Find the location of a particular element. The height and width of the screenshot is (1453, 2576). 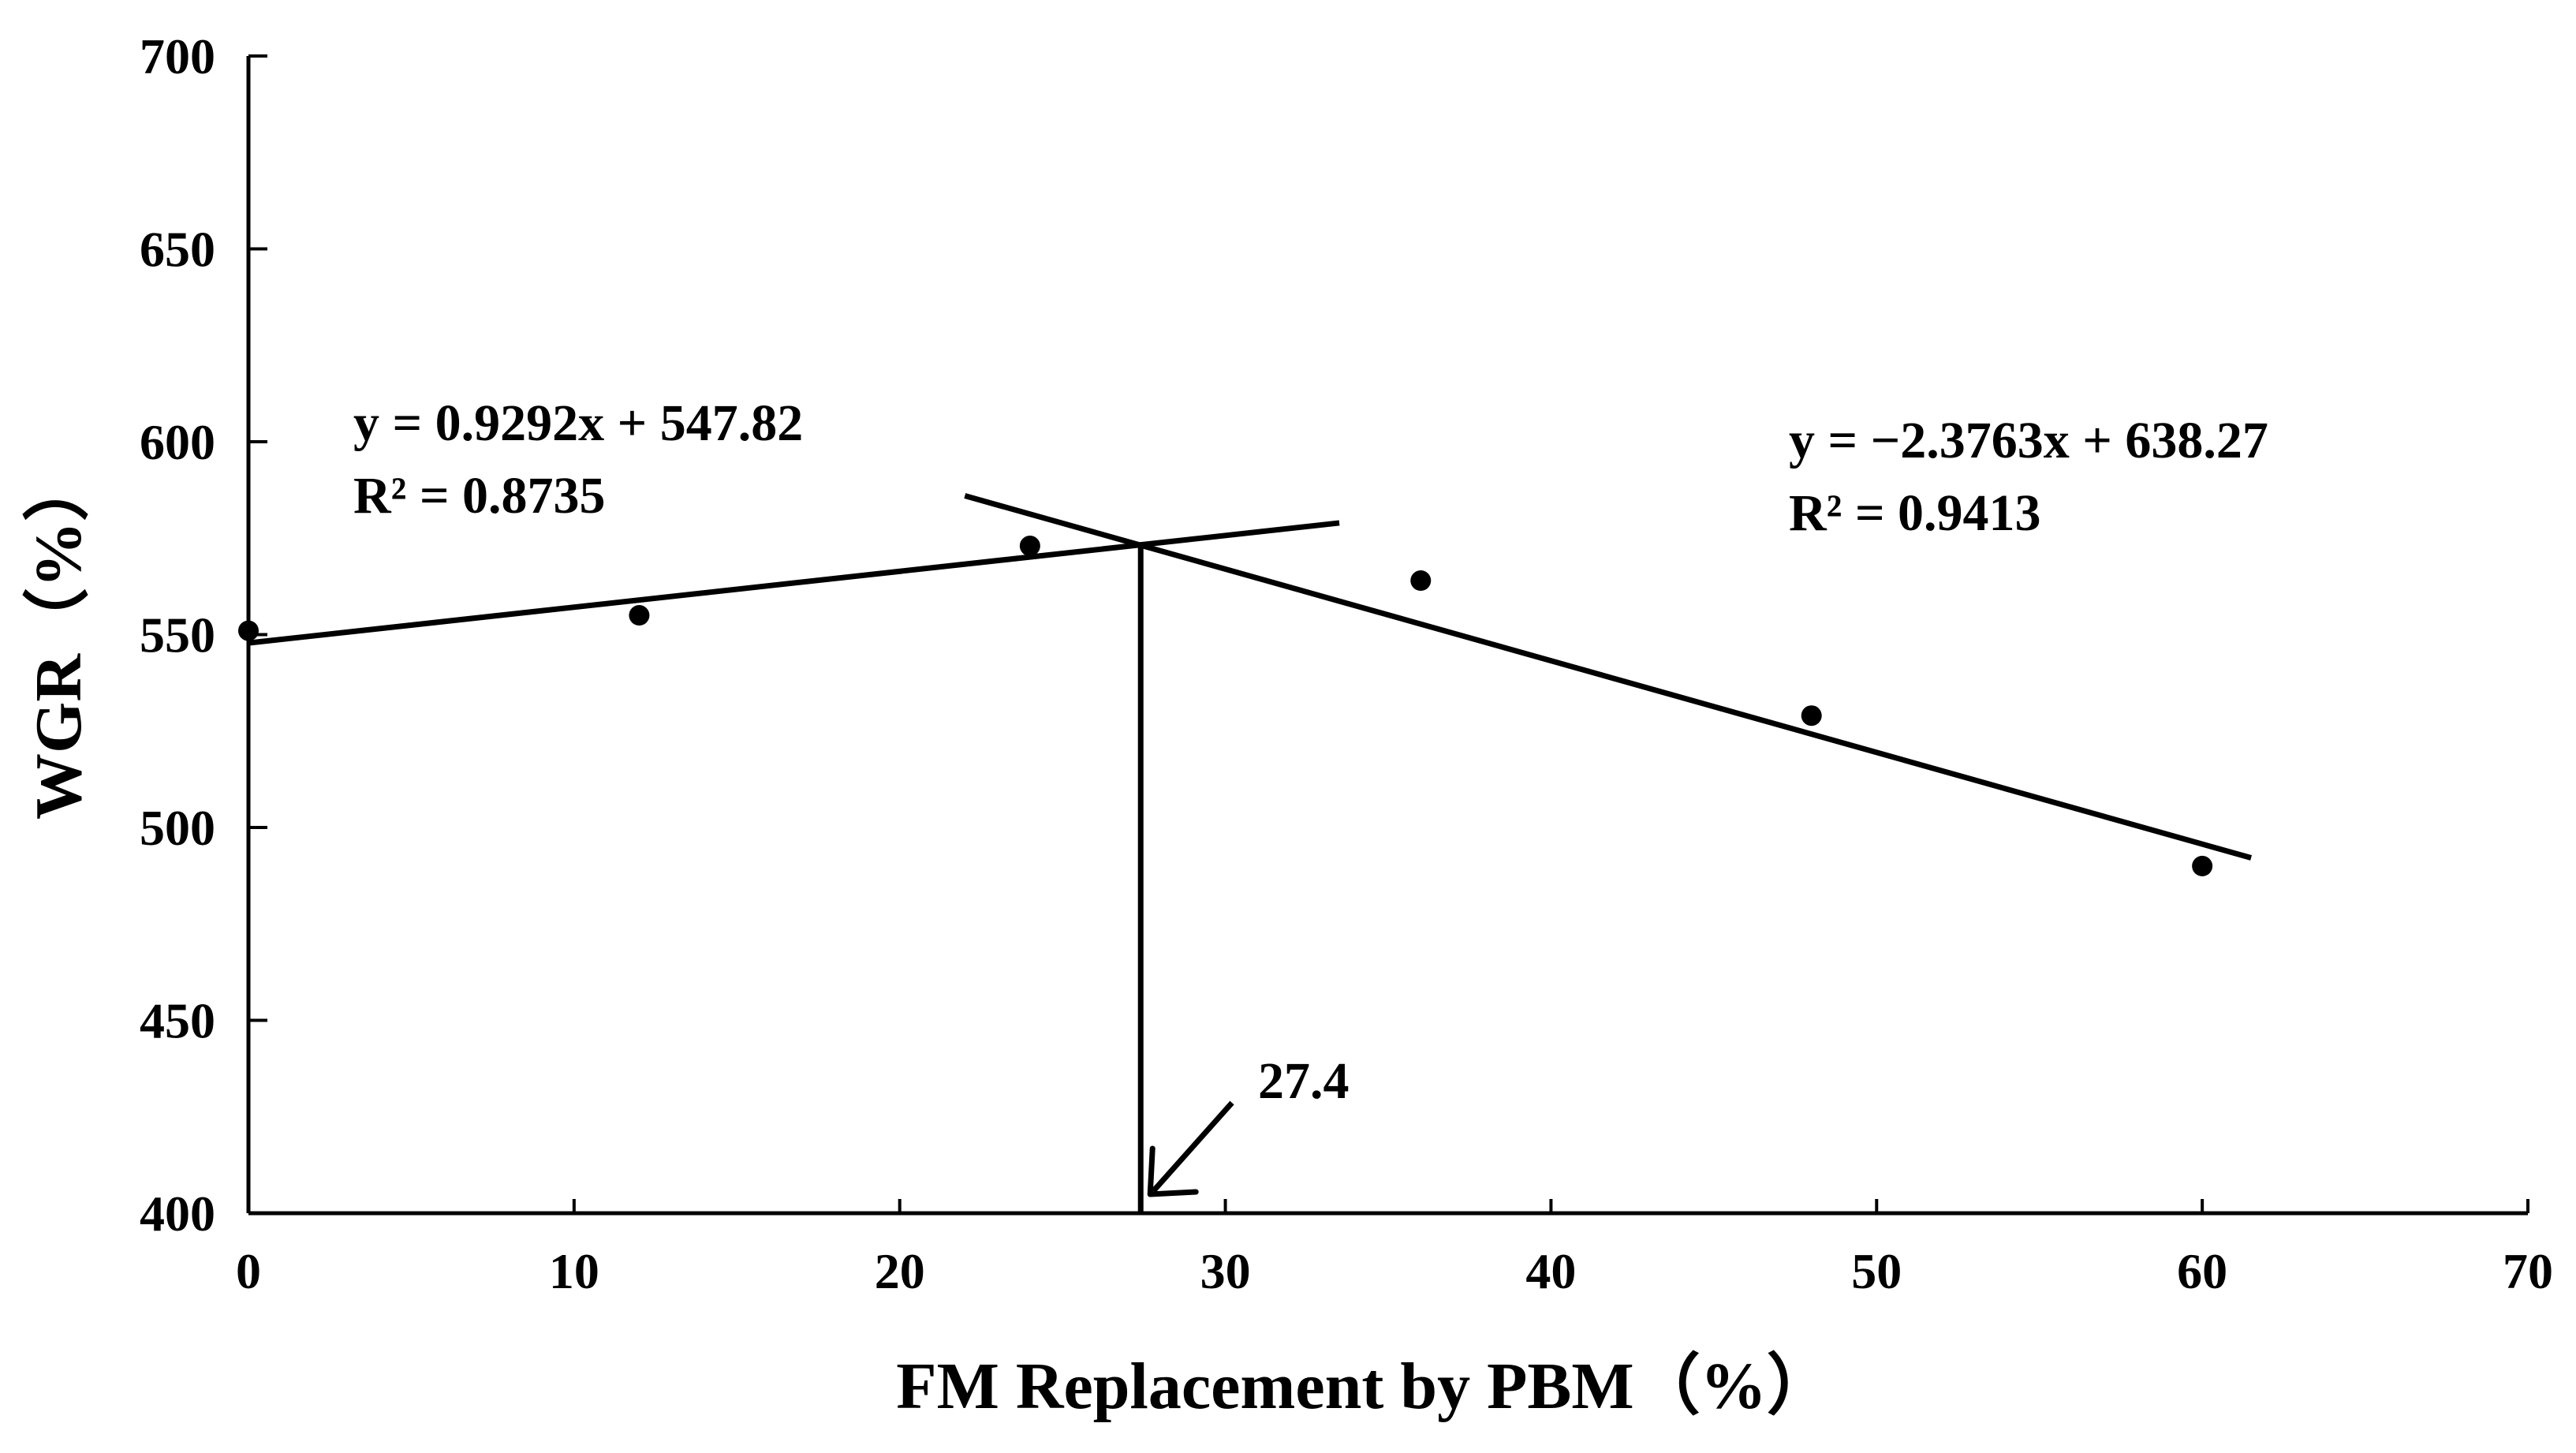

y-tick-label: 600 is located at coordinates (177, 442).